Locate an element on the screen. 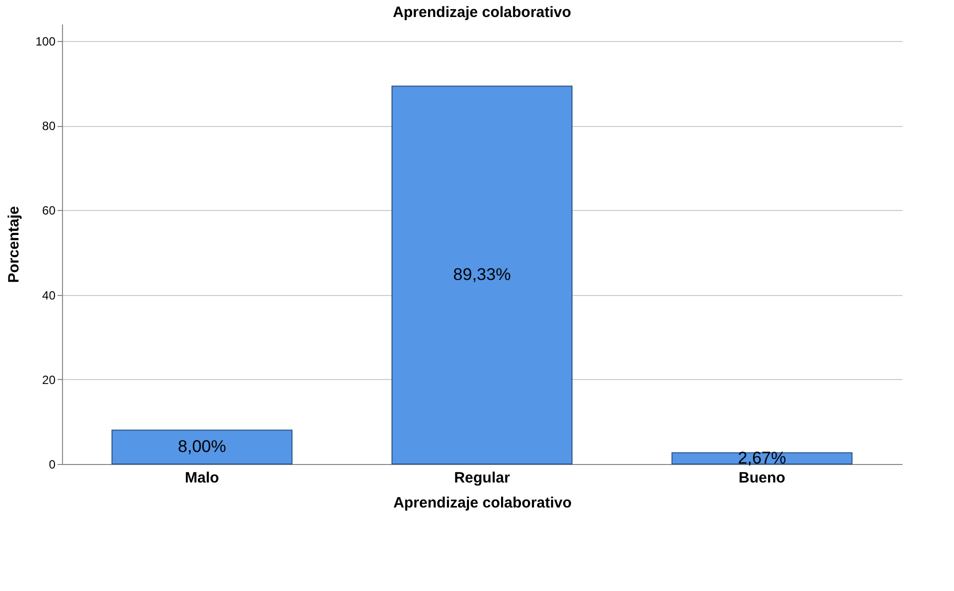  y-tick-label: 100 is located at coordinates (45, 41).